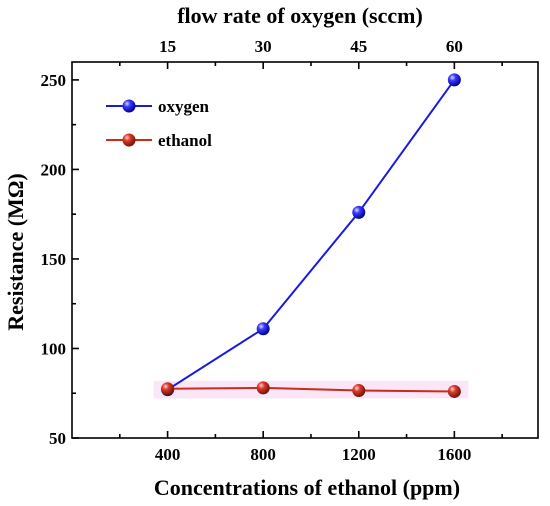 Image resolution: width=550 pixels, height=506 pixels. What do you see at coordinates (54, 80) in the screenshot?
I see `y-tick-label: 250` at bounding box center [54, 80].